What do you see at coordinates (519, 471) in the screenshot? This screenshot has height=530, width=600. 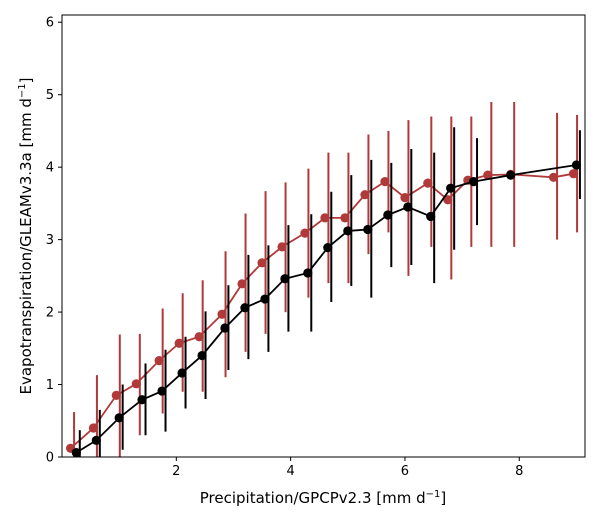 I see `x-tick-label: 8` at bounding box center [519, 471].